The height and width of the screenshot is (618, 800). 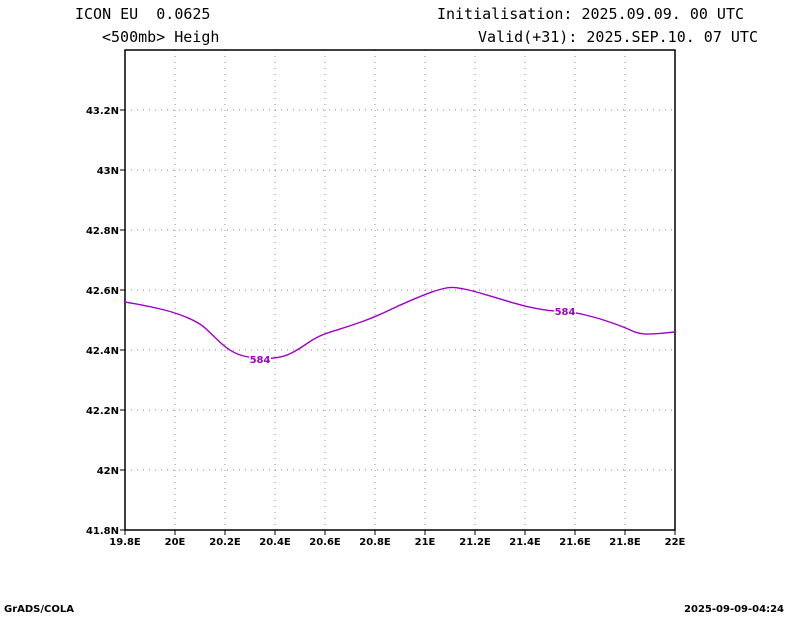 I want to click on field-title: <500mb> Heigh, so click(x=161, y=37).